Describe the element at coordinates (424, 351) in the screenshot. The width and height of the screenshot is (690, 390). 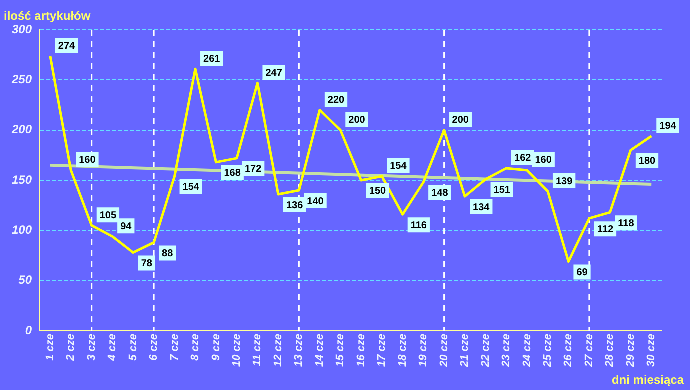
I see `x-tick-label: 19 cze` at that location.